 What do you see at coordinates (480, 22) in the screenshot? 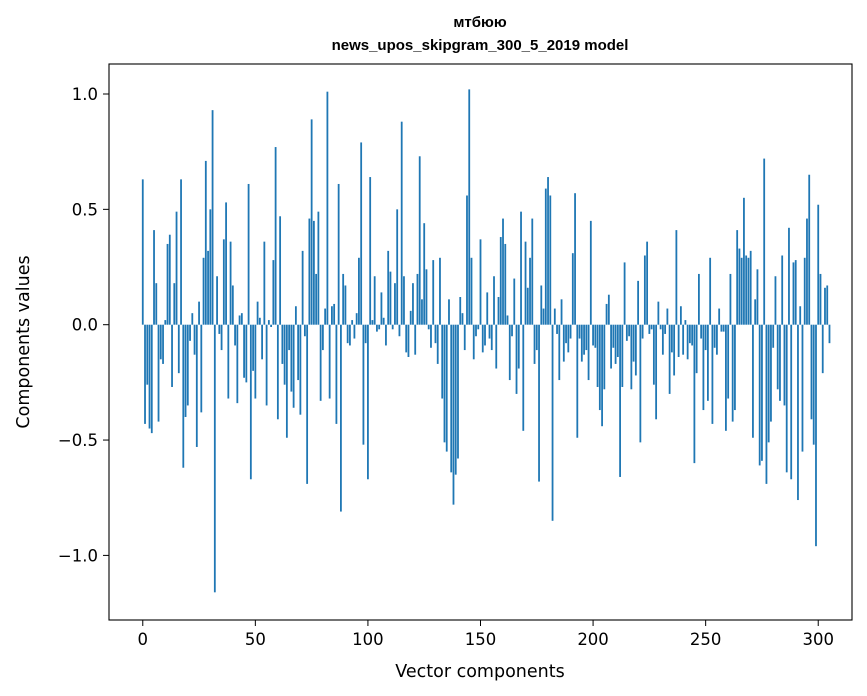
I see `chart-title-line-1: мтбюю` at bounding box center [480, 22].